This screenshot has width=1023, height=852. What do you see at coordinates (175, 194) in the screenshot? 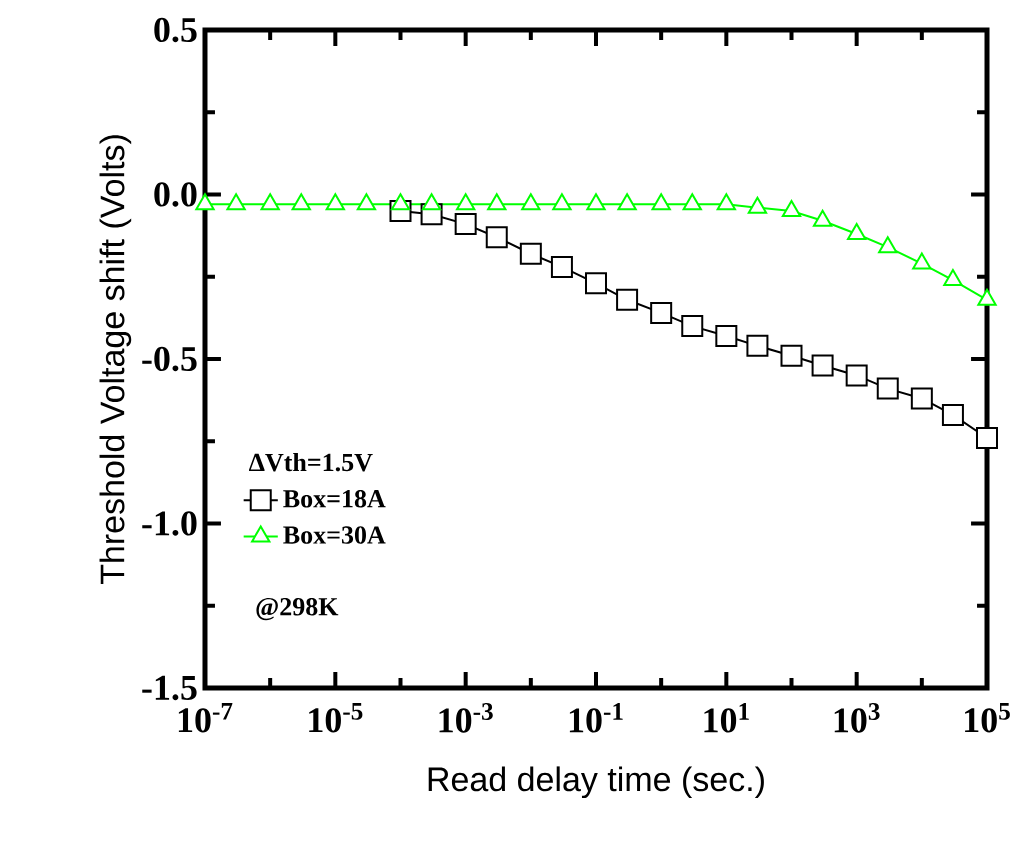
I see `y-tick-label: 0.0` at bounding box center [175, 194].